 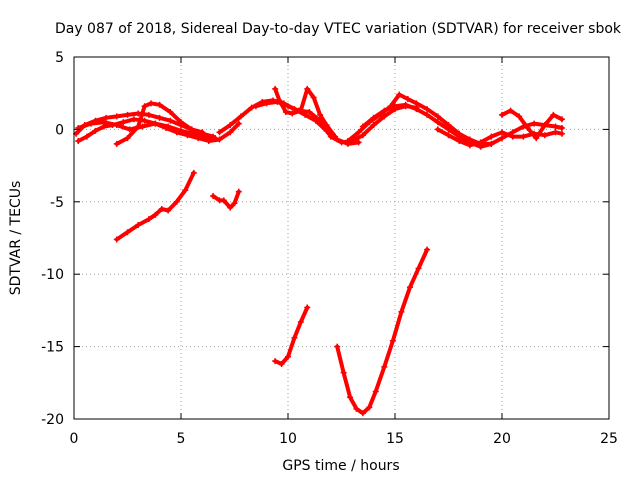 What do you see at coordinates (181, 439) in the screenshot?
I see `x-tick-label: 5` at bounding box center [181, 439].